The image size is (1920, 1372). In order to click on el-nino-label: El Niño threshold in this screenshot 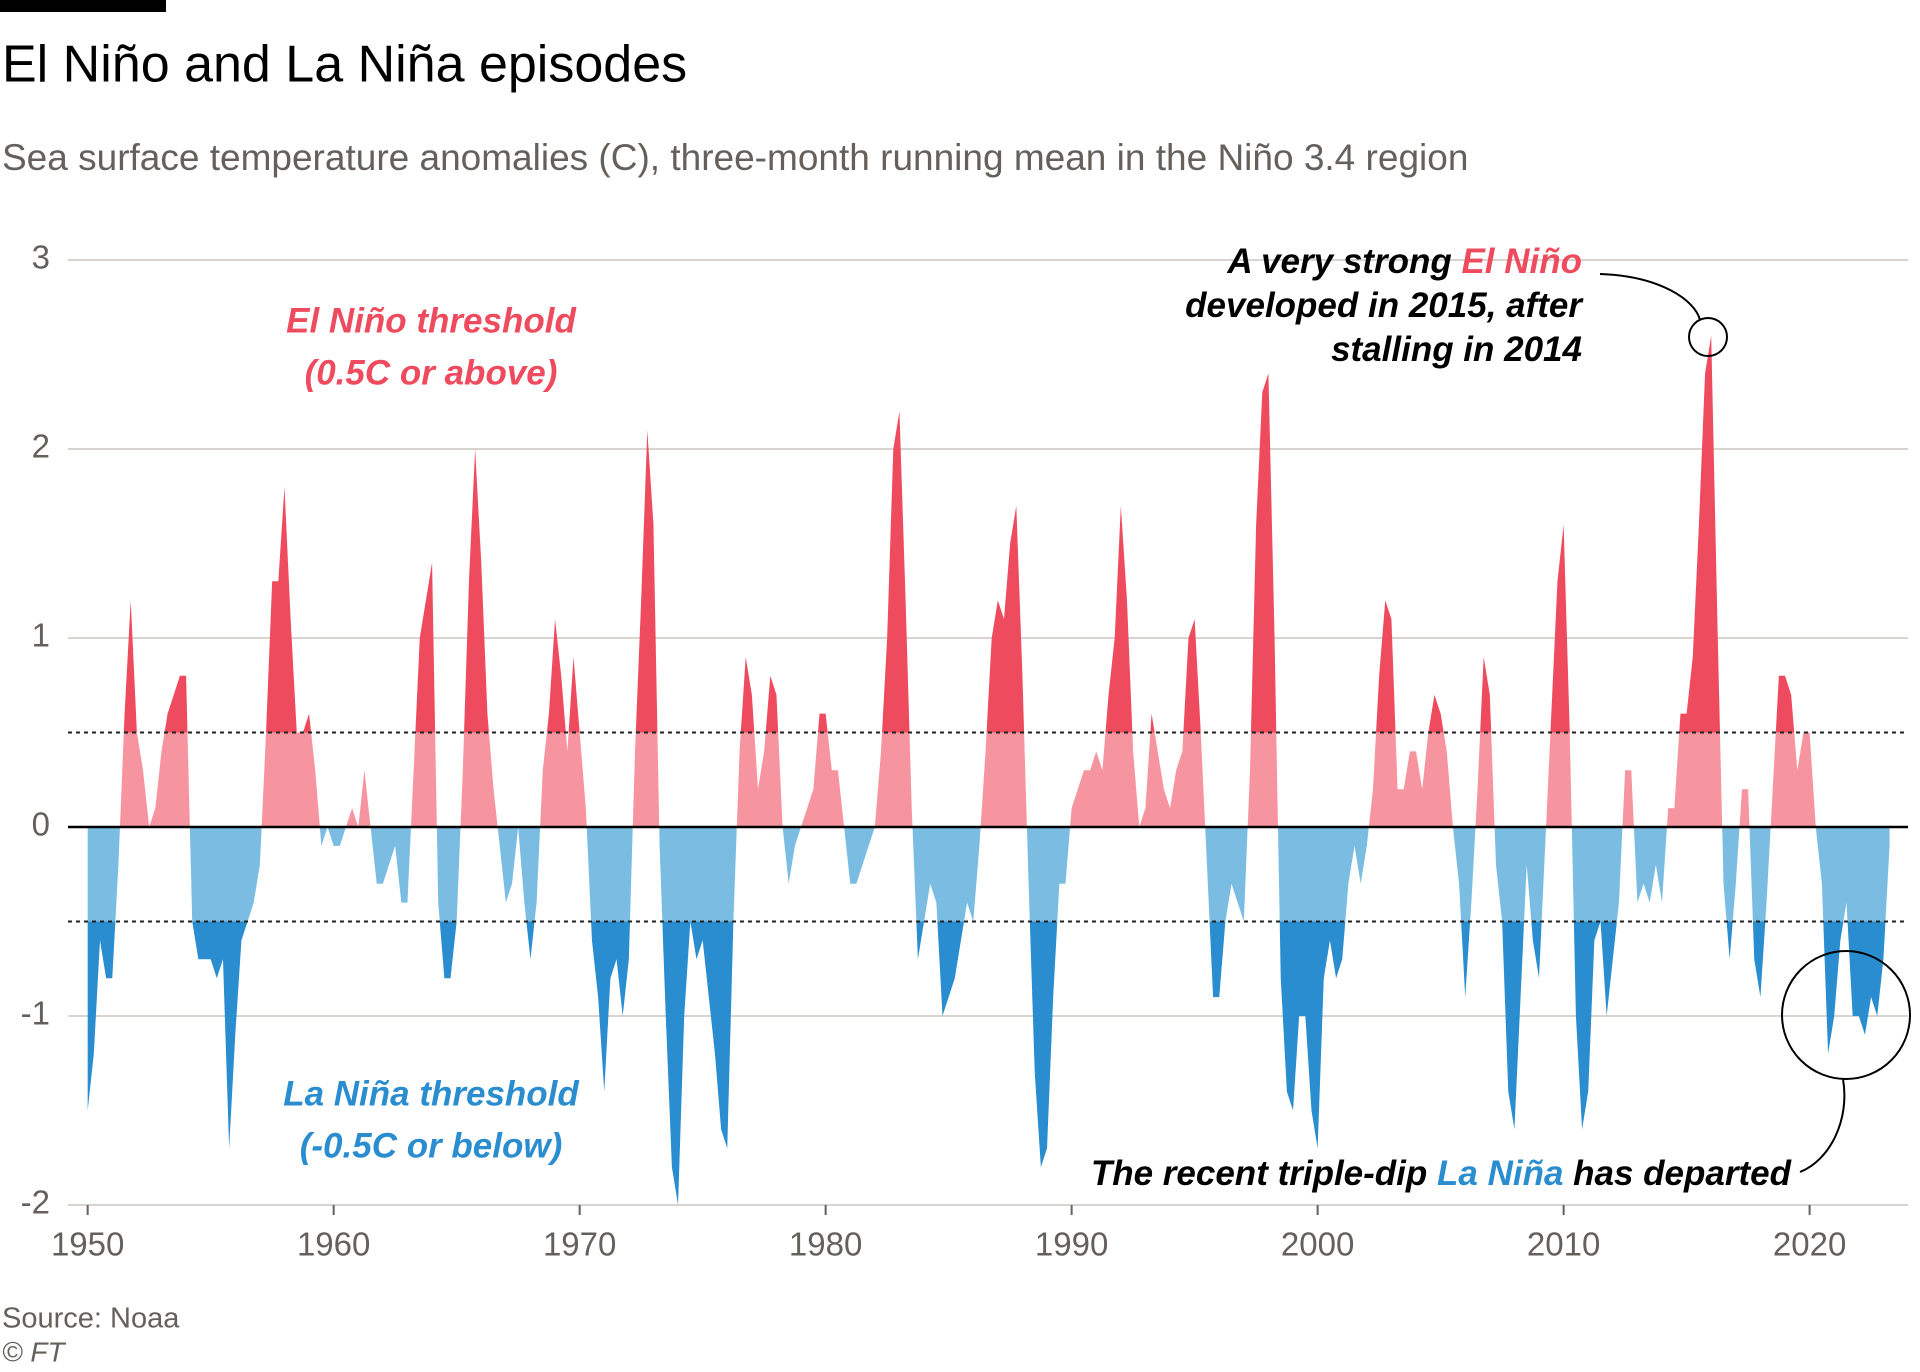, I will do `click(431, 320)`.